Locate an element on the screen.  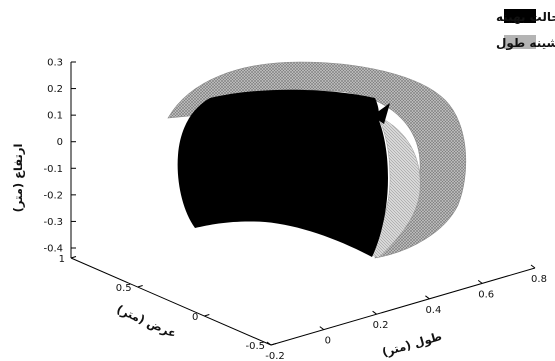
z-axis-ticks: 0.3 0.2 0.1 0 -0.1 -0.2 -0.3 -0.4 is located at coordinates (59, 156).